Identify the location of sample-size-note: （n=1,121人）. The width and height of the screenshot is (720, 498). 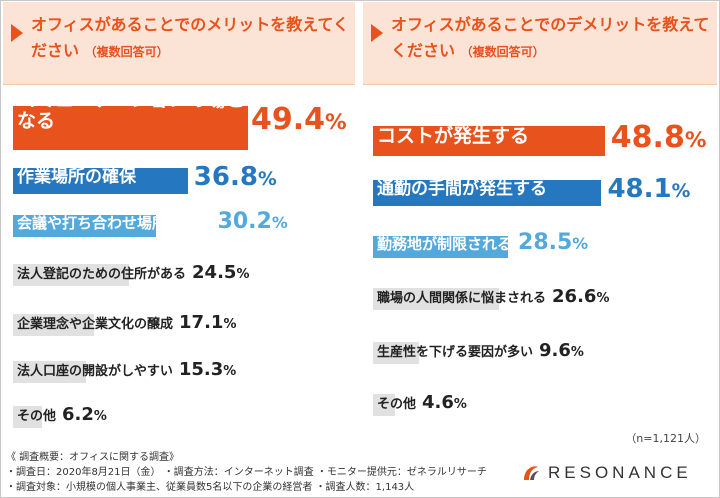
(665, 438).